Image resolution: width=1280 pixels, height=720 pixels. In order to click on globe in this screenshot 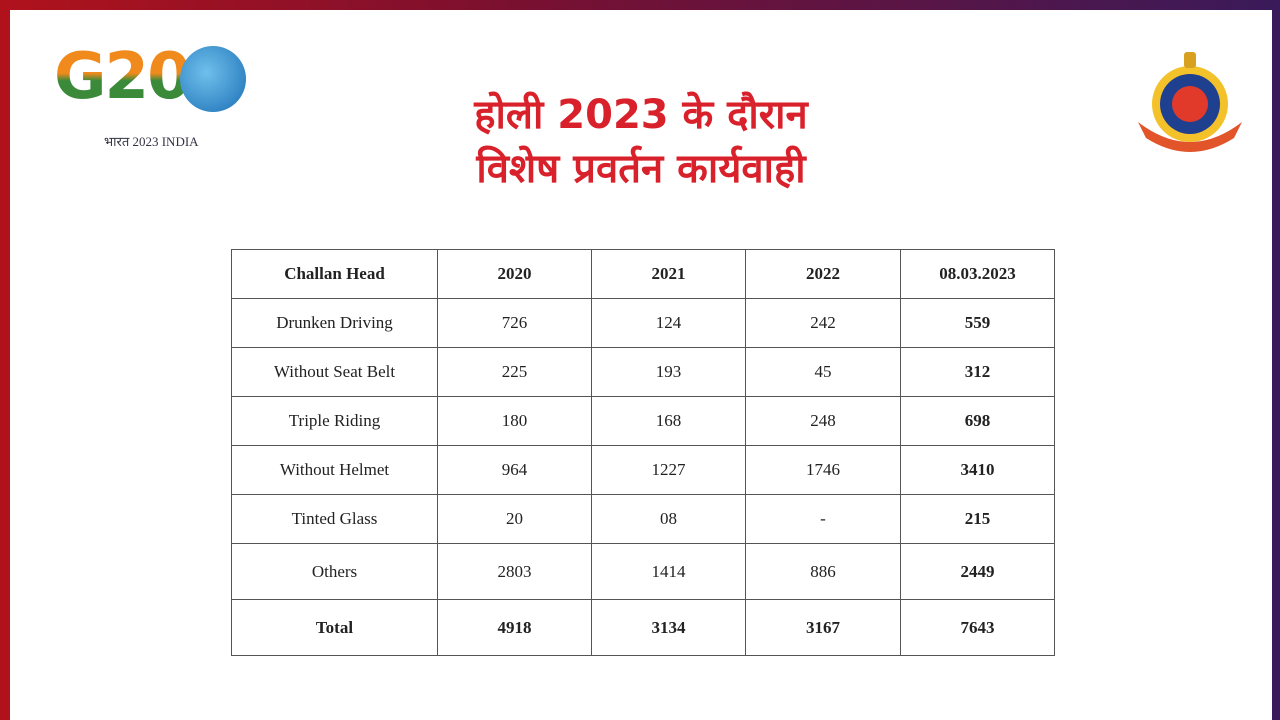, I will do `click(213, 79)`.